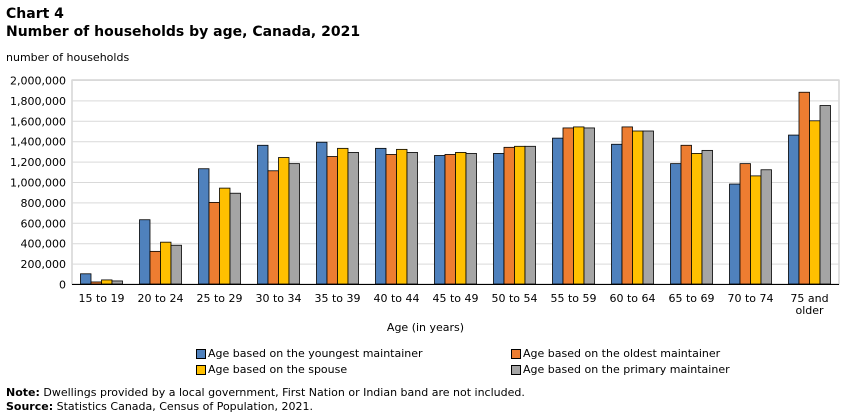 Image resolution: width=851 pixels, height=417 pixels. What do you see at coordinates (516, 369) in the screenshot?
I see `legend-swatch-primary` at bounding box center [516, 369].